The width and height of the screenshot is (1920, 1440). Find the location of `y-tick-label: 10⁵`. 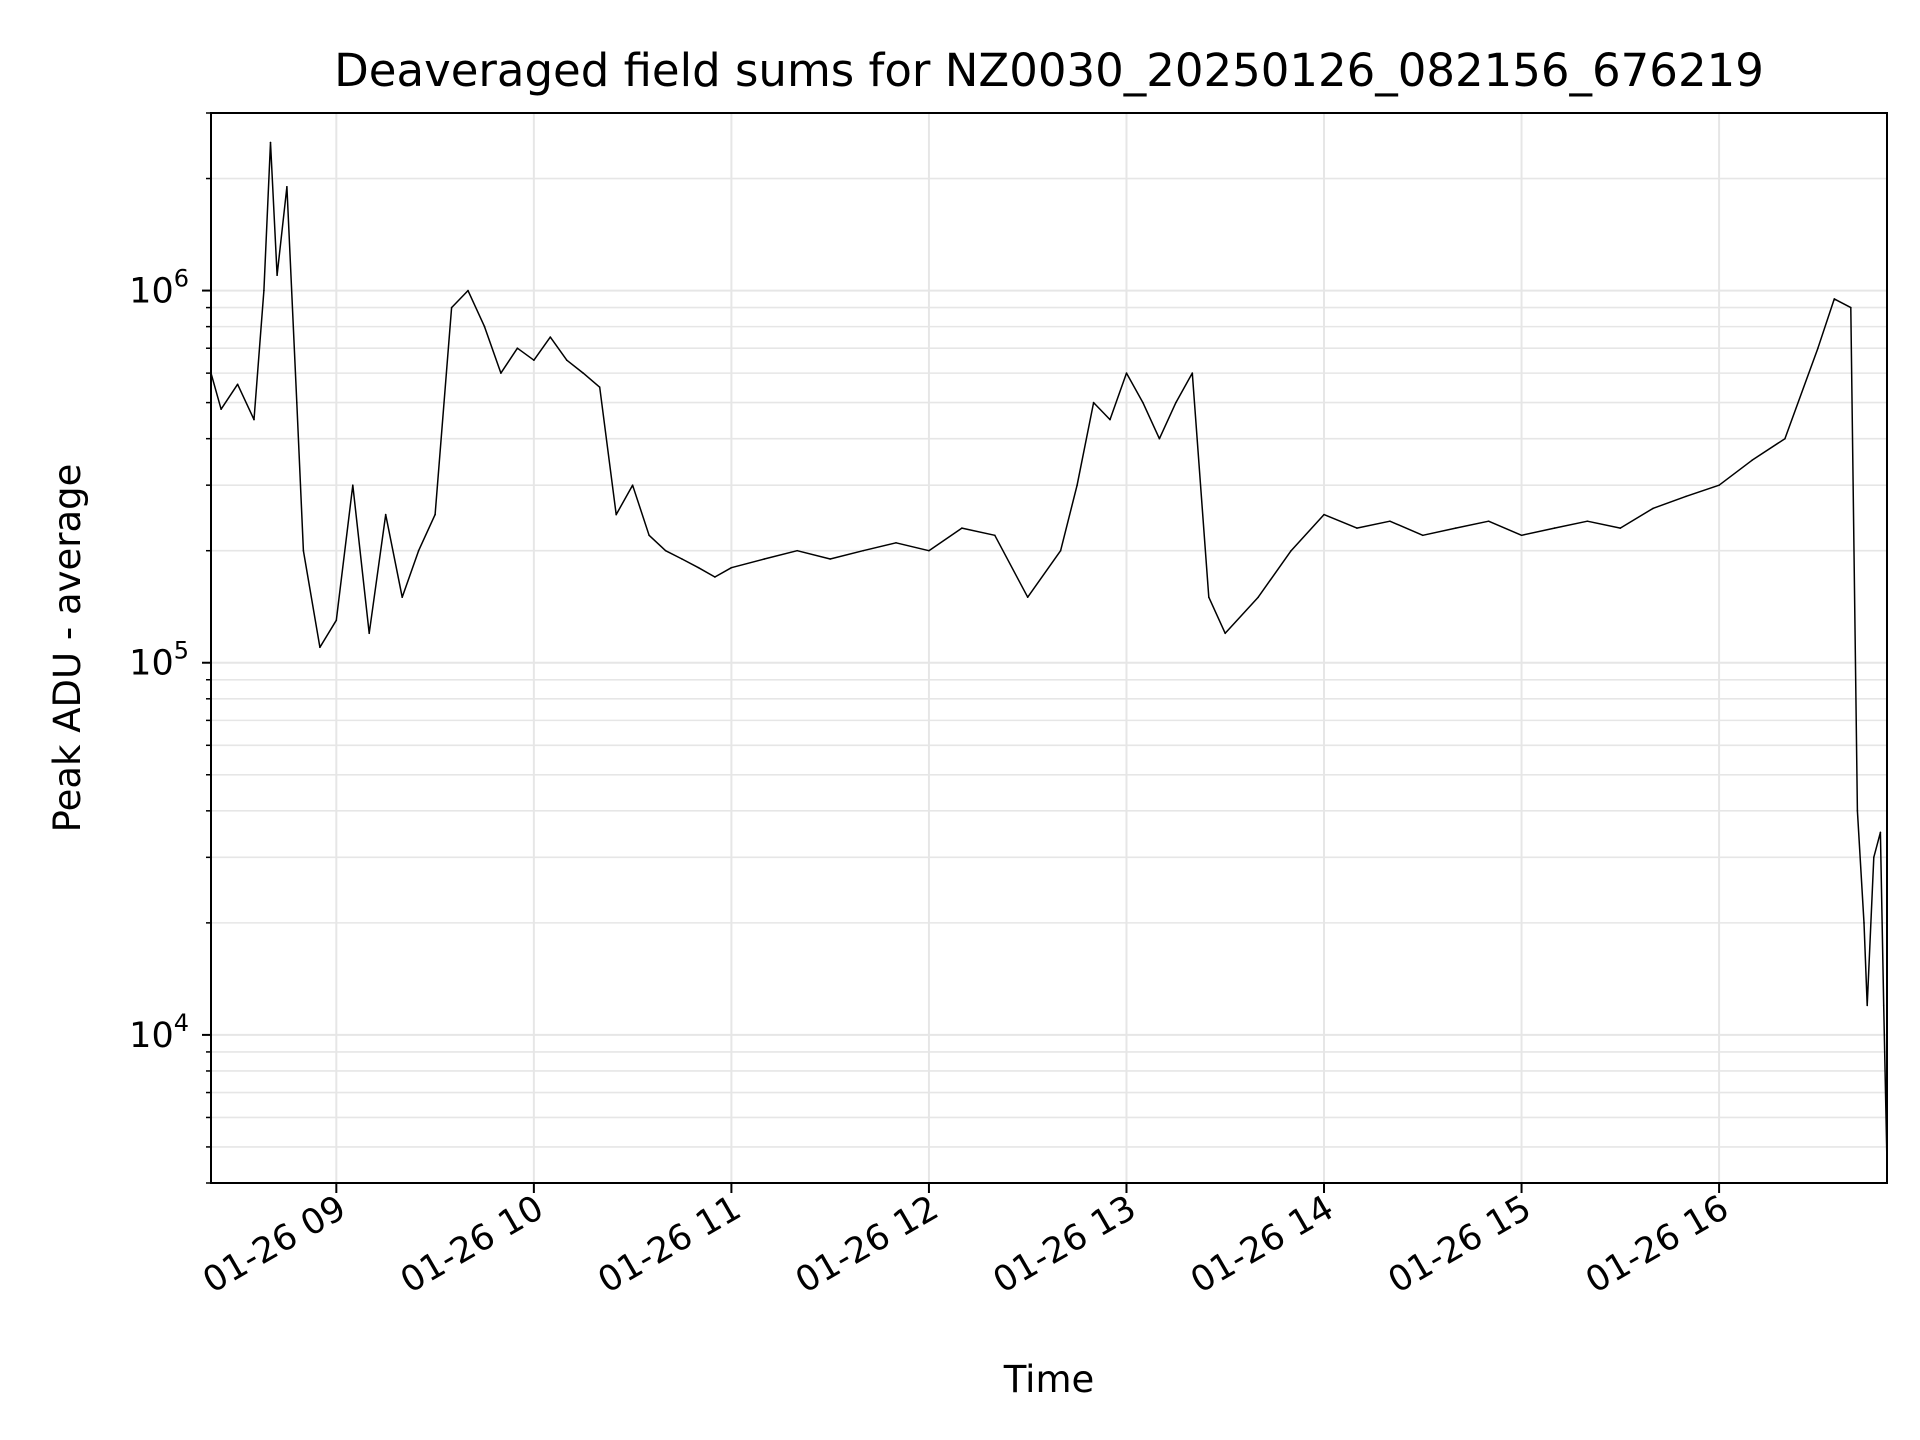

y-tick-label: 10⁵ is located at coordinates (159, 660).